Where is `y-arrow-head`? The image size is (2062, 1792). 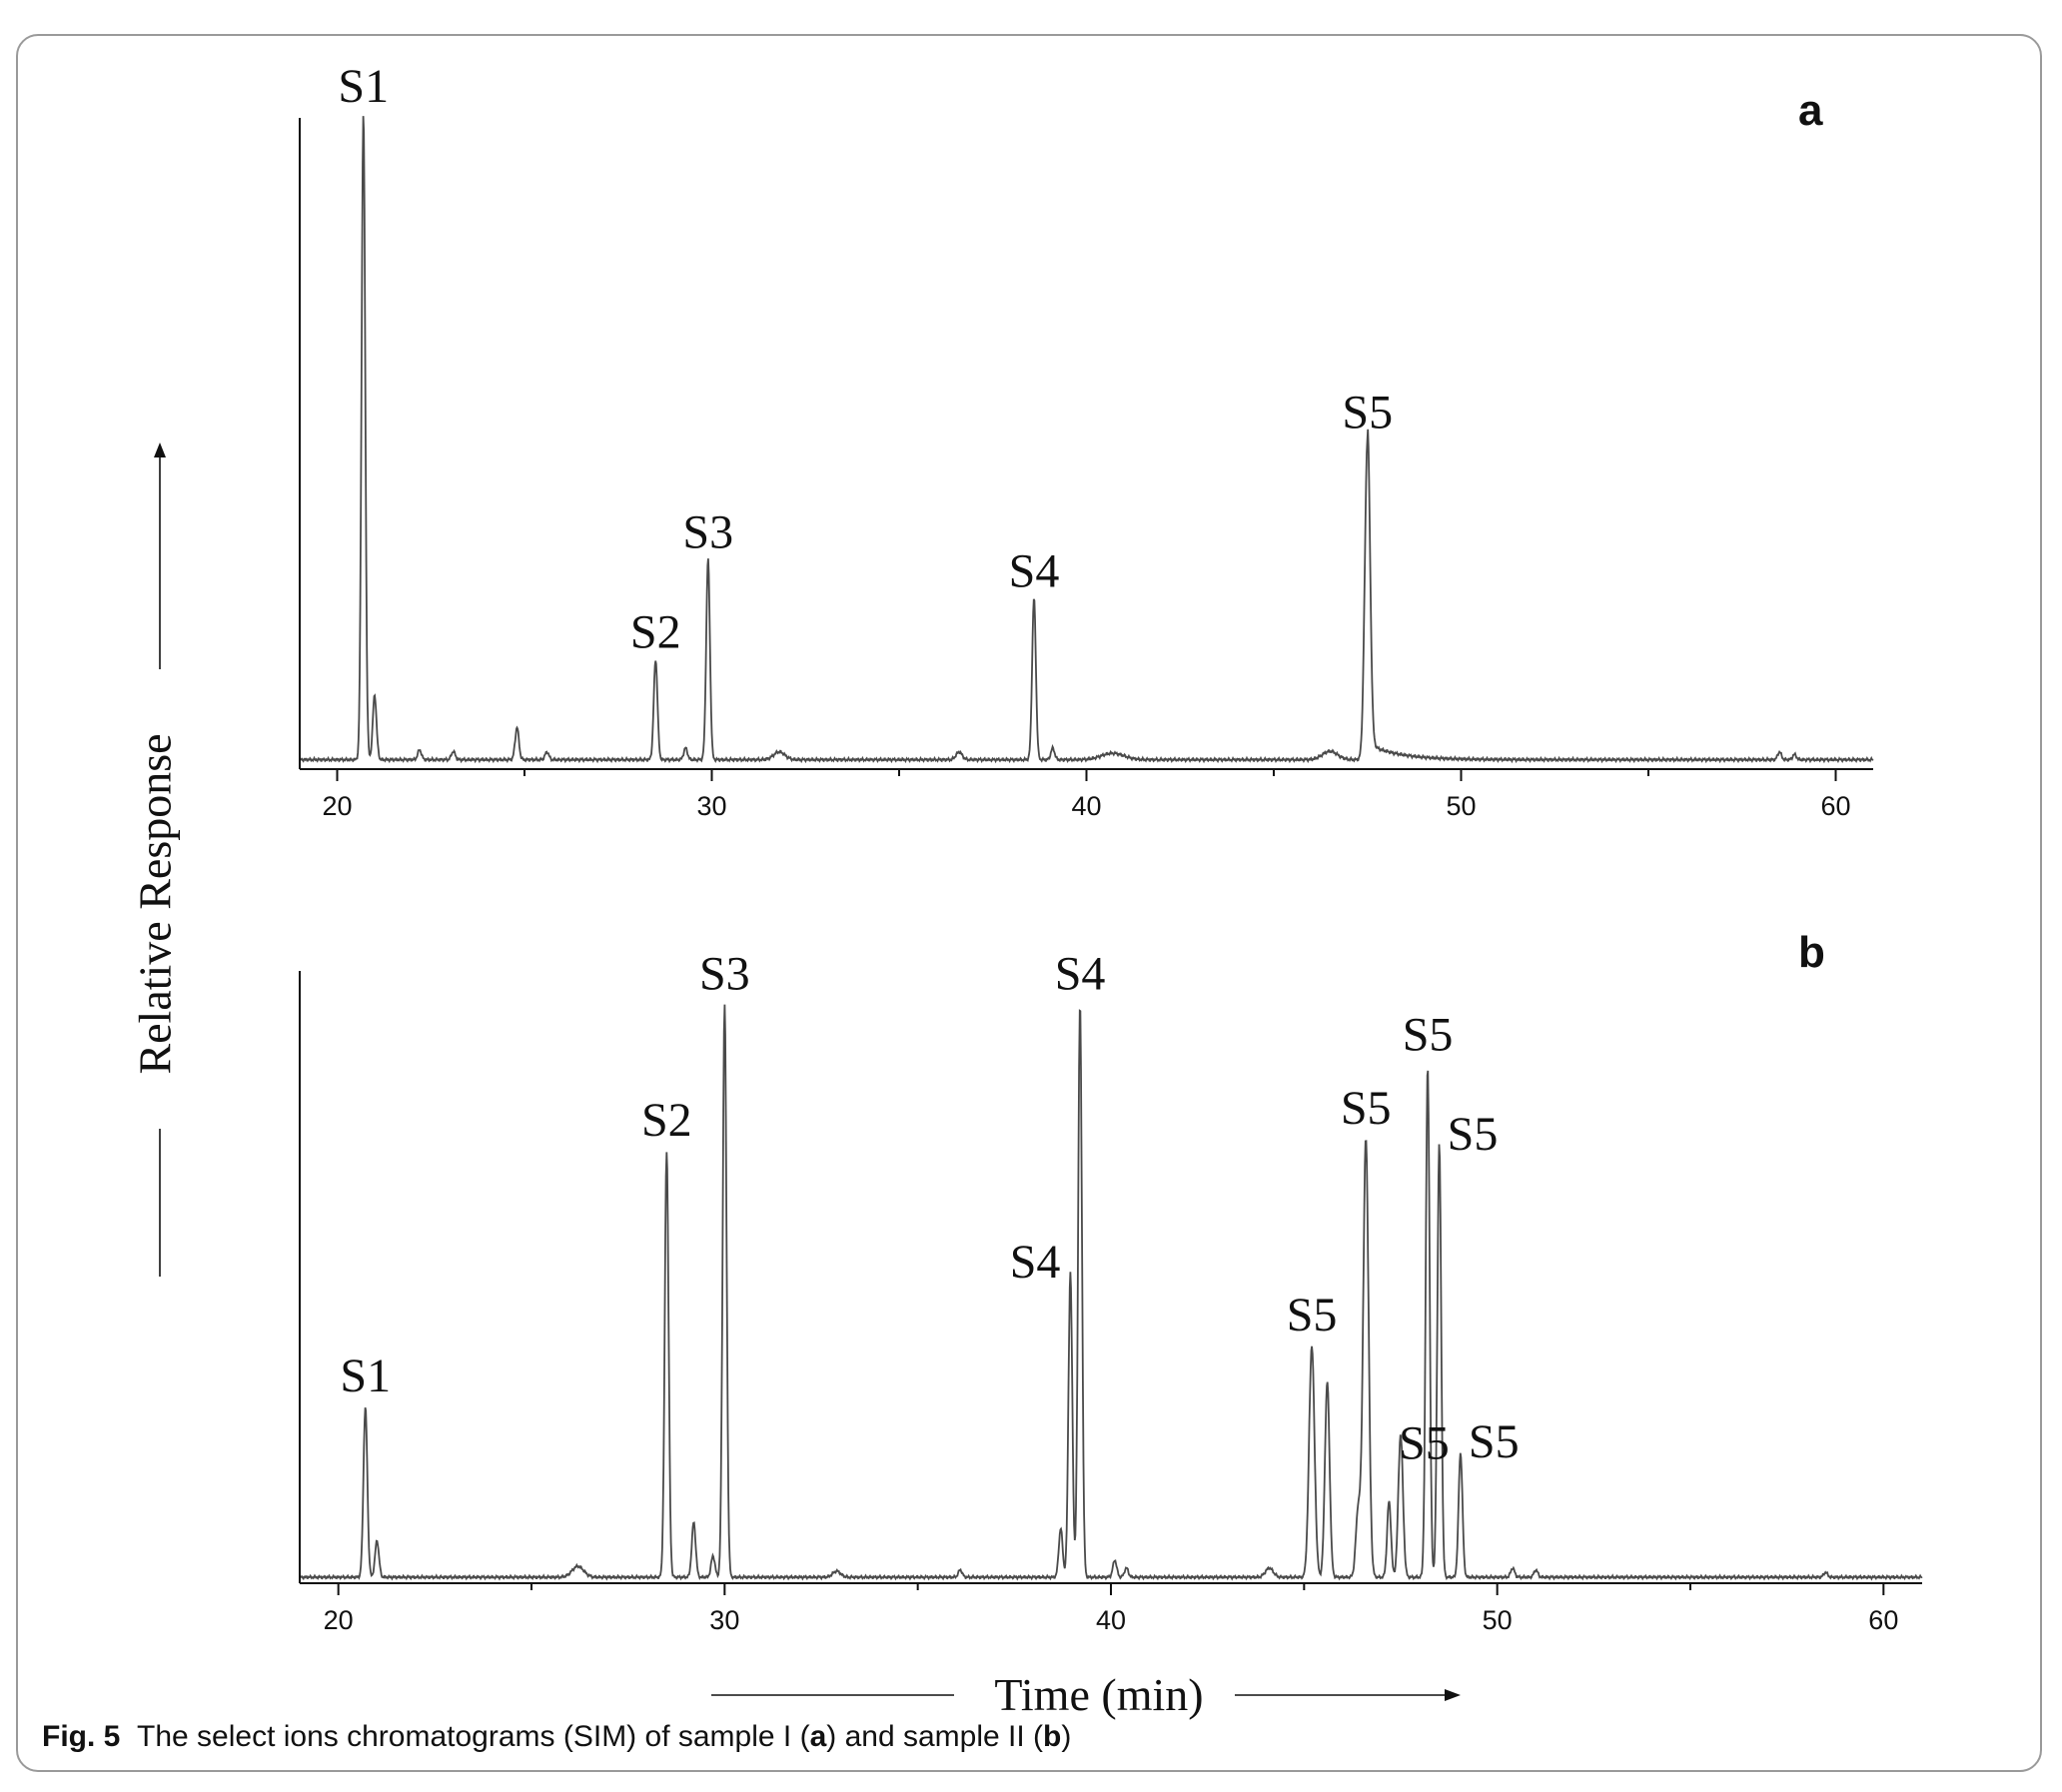
y-arrow-head is located at coordinates (160, 450).